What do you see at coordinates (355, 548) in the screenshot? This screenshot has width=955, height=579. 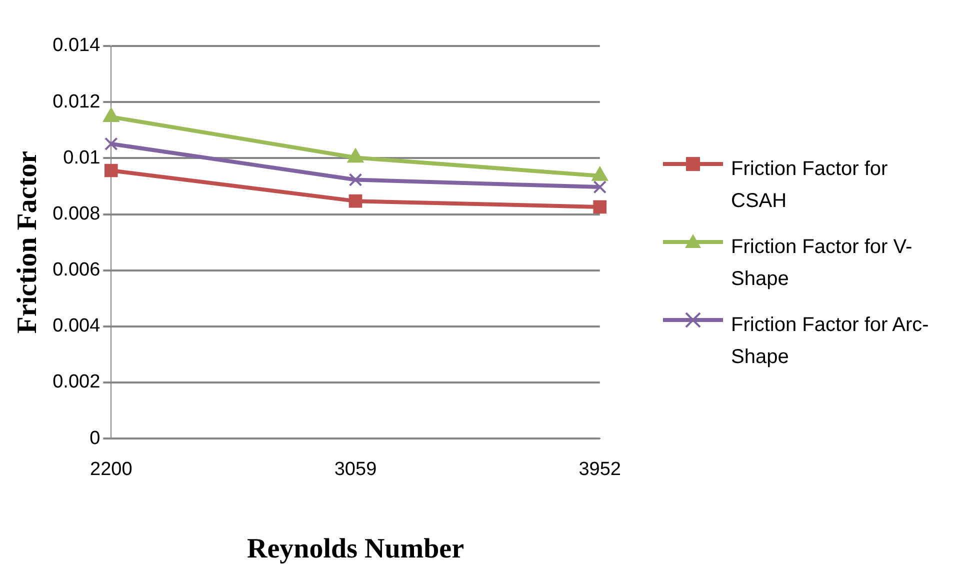 I see `x-axis-title: Reynolds Number` at bounding box center [355, 548].